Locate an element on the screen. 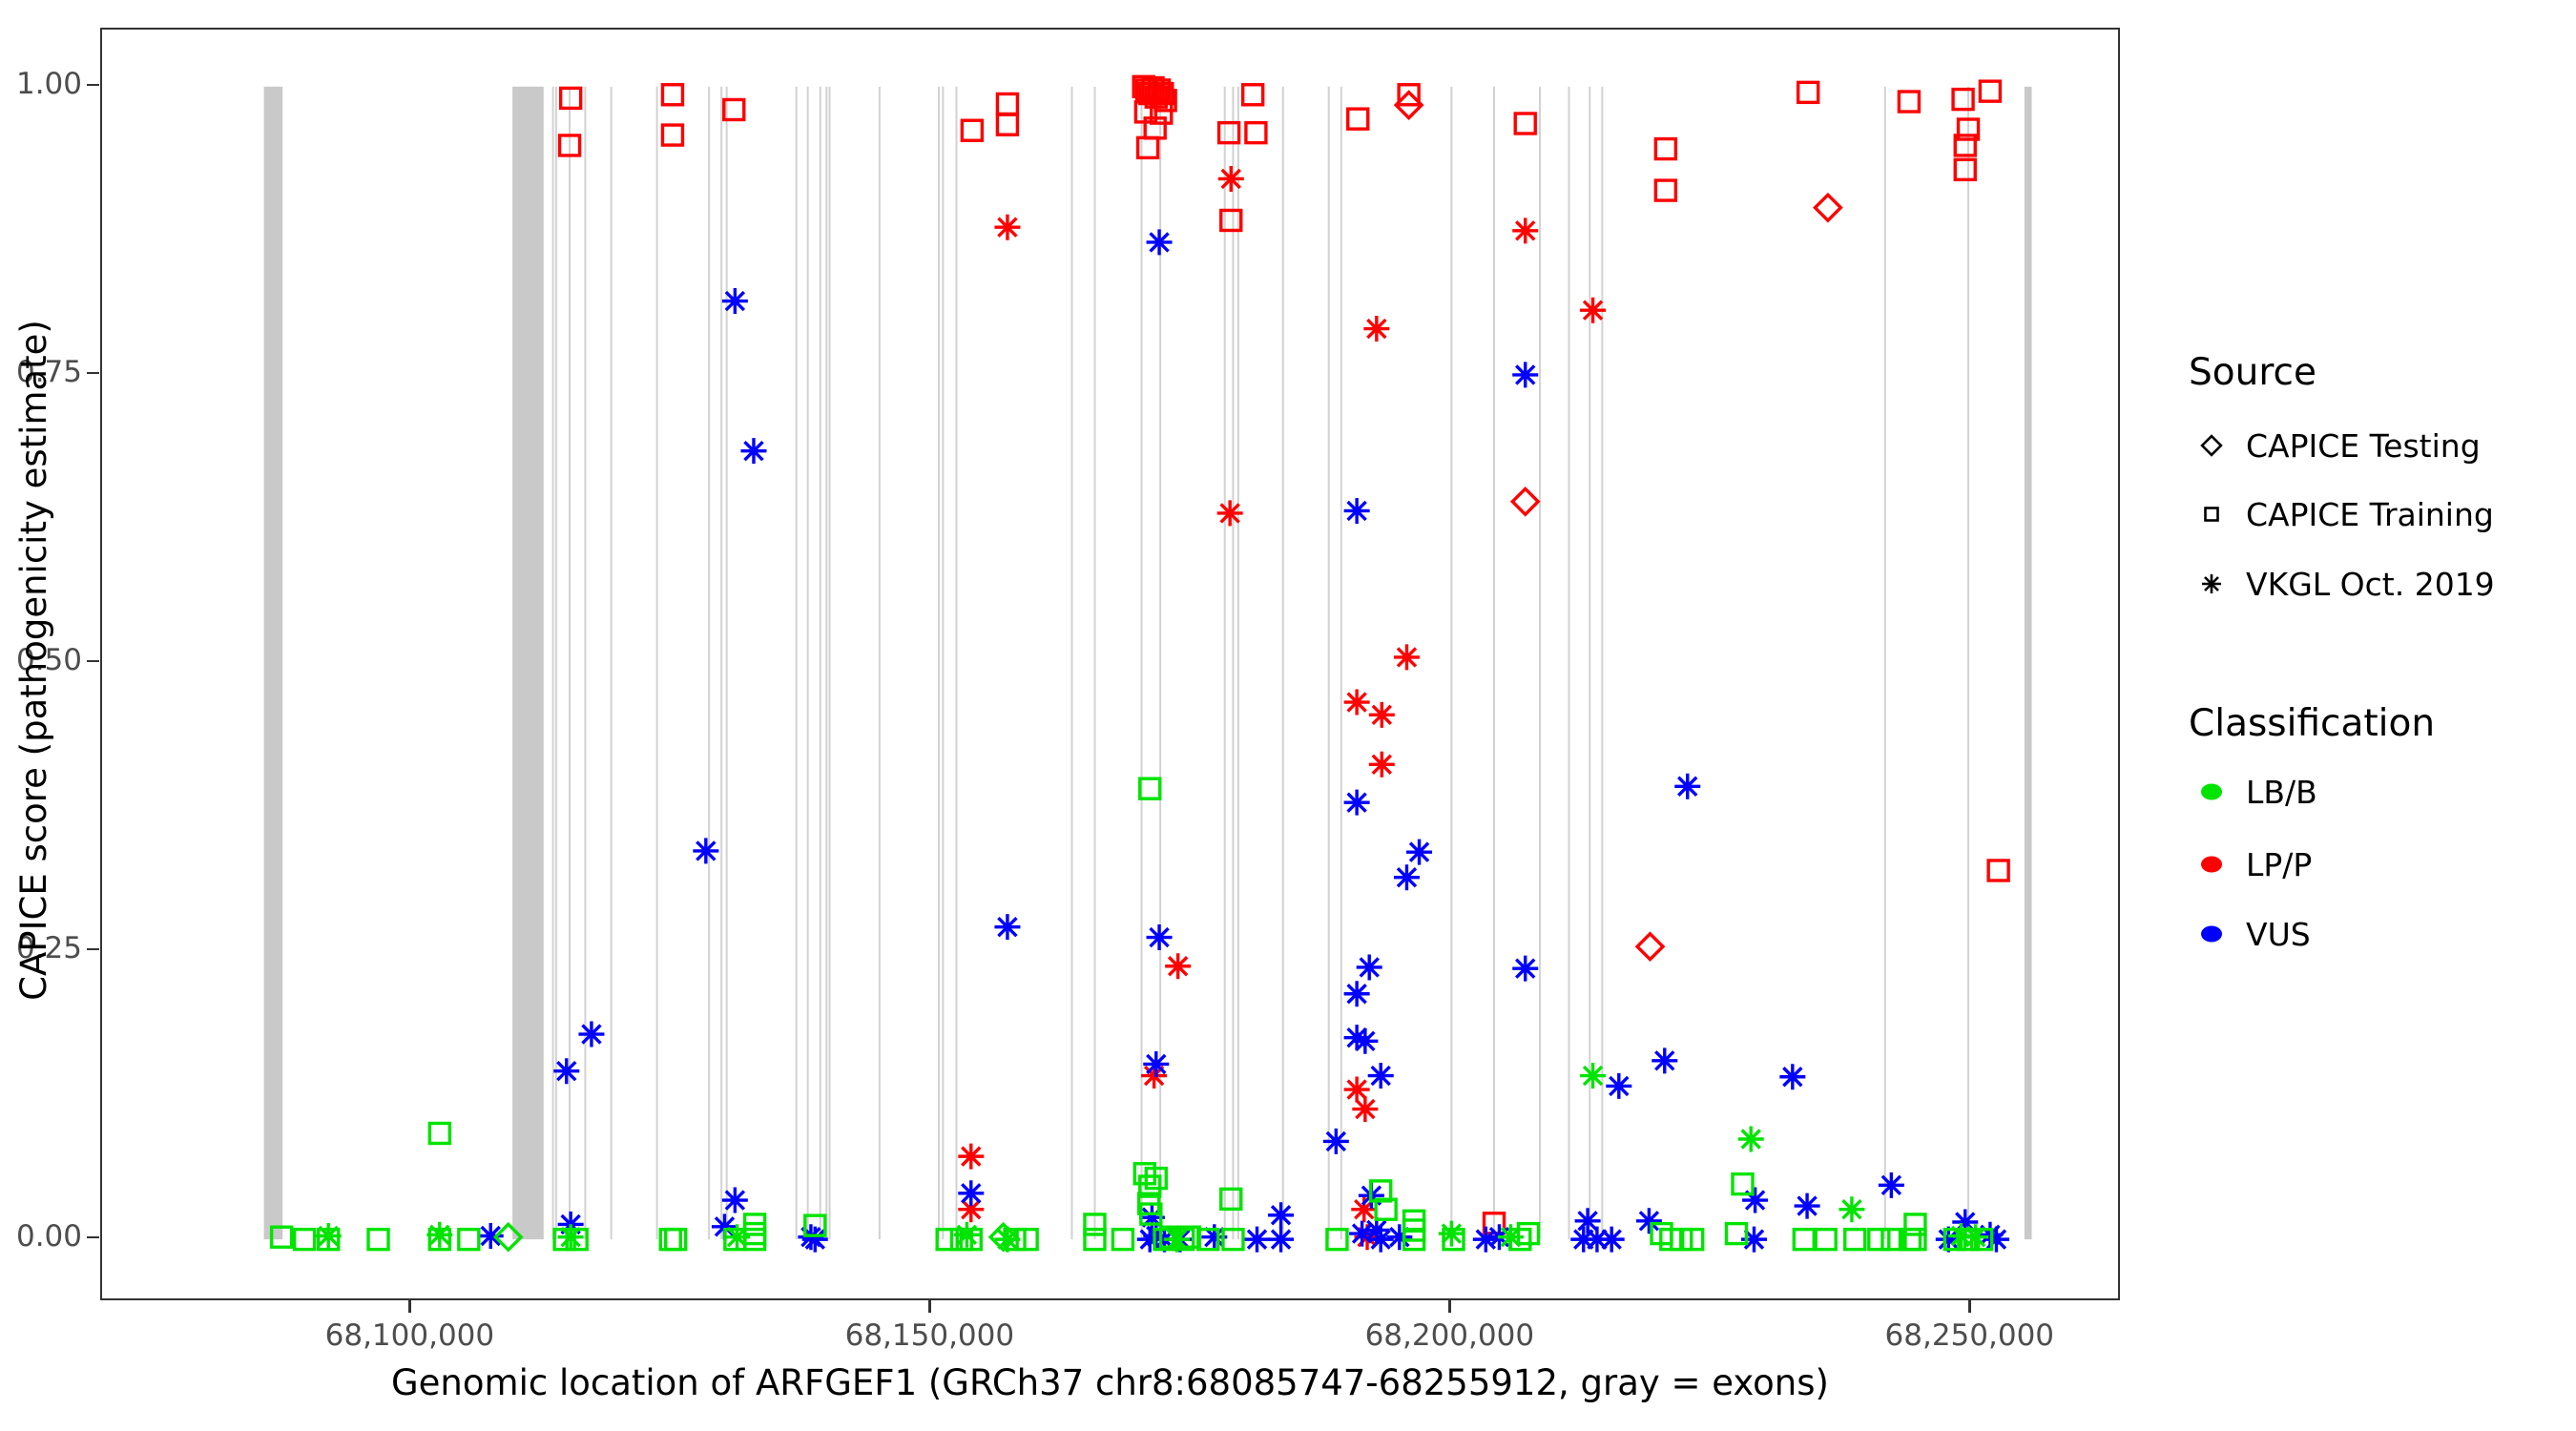  x-tick-label: 68,150,000 is located at coordinates (929, 1335).